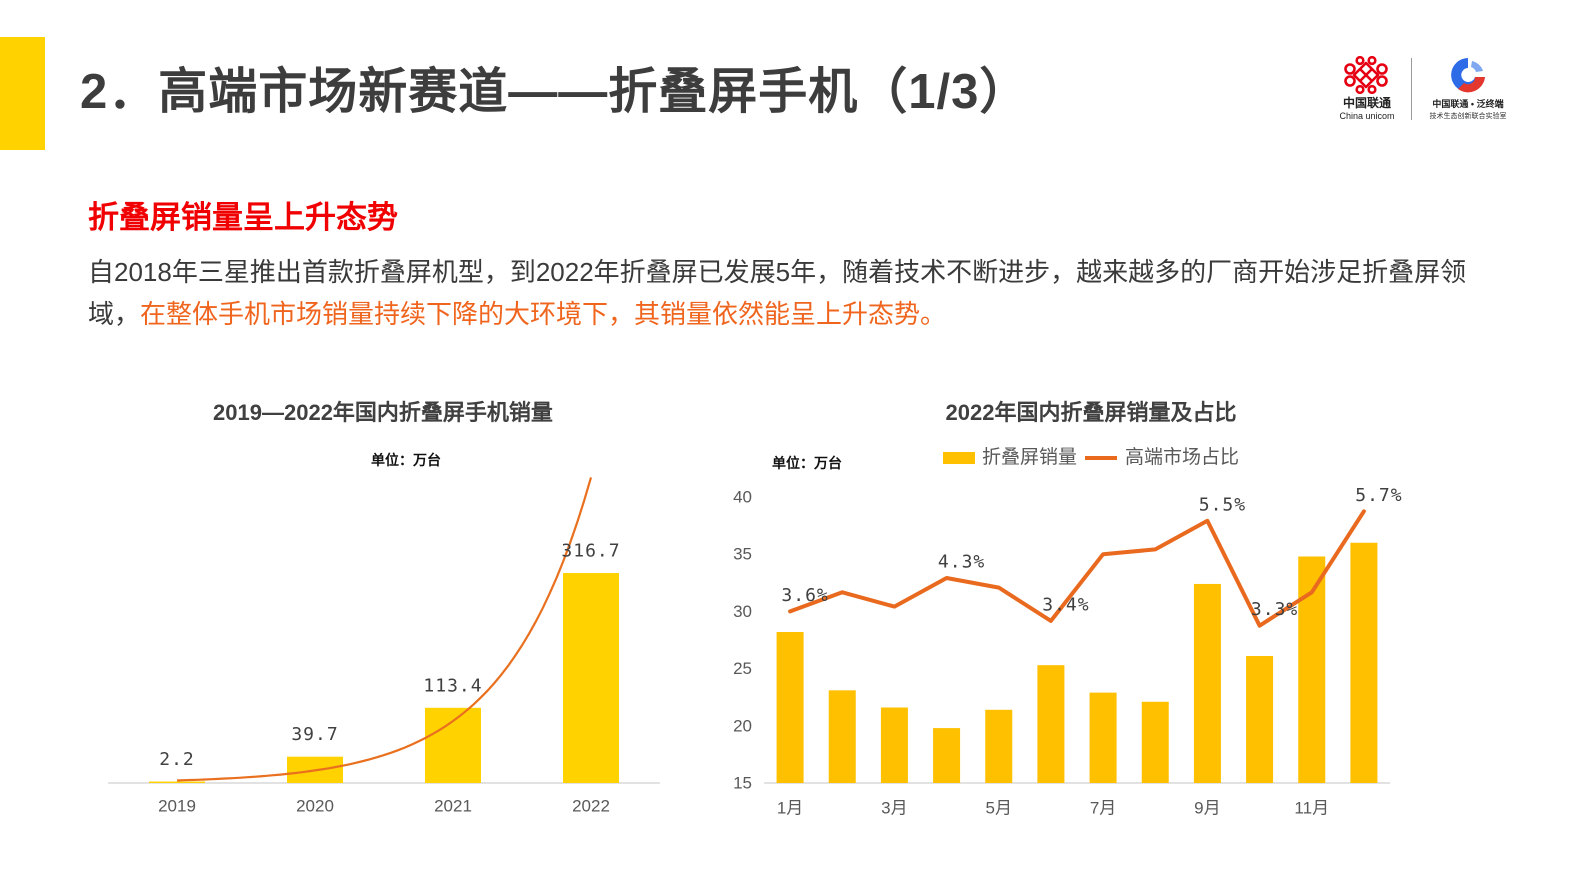  I want to click on body-highlight: 在整体手机市场销量持续下降的大环境下，其销量依然能呈上升态势。, so click(543, 314).